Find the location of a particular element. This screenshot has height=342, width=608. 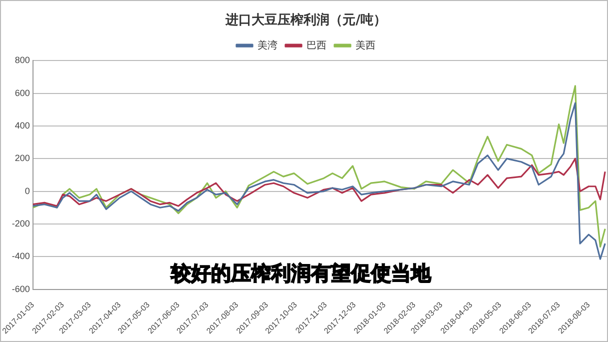

y-tick-label: -600 is located at coordinates (21, 289).